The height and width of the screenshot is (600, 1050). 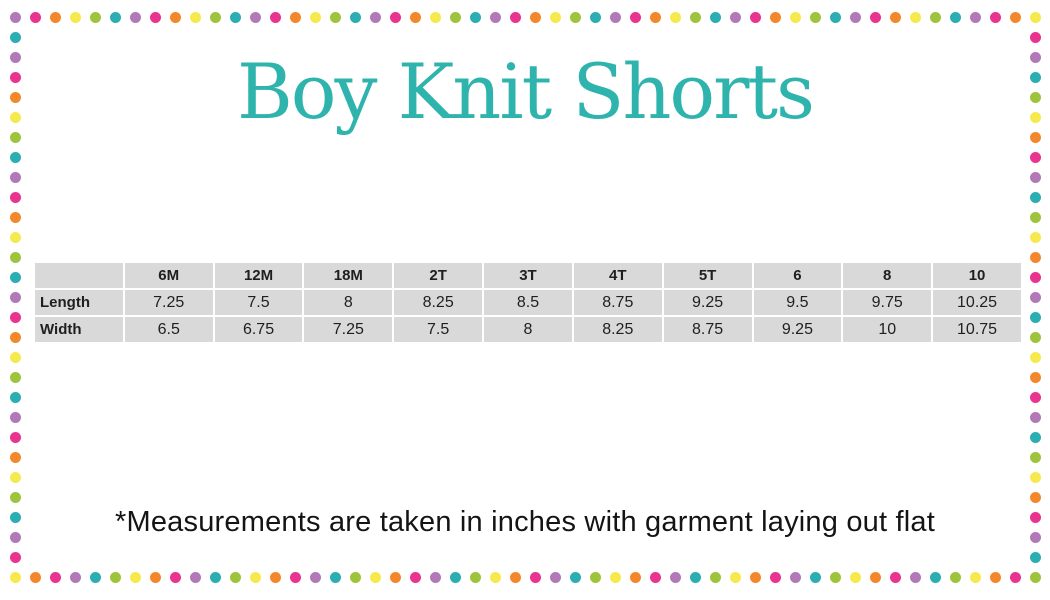 I want to click on size-header-cell: 3T, so click(x=528, y=275).